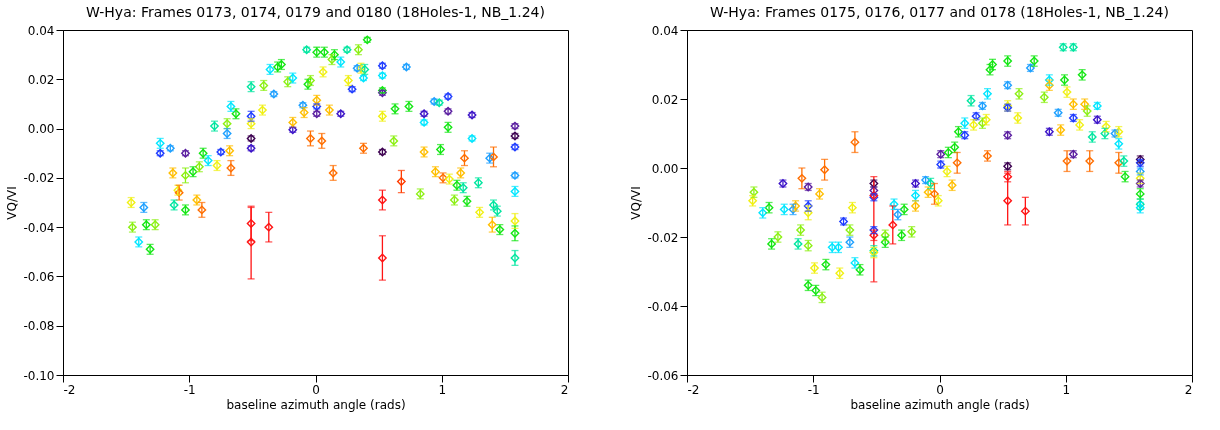 The height and width of the screenshot is (430, 1220). I want to click on y-tick-label: -0.08, so click(39, 326).